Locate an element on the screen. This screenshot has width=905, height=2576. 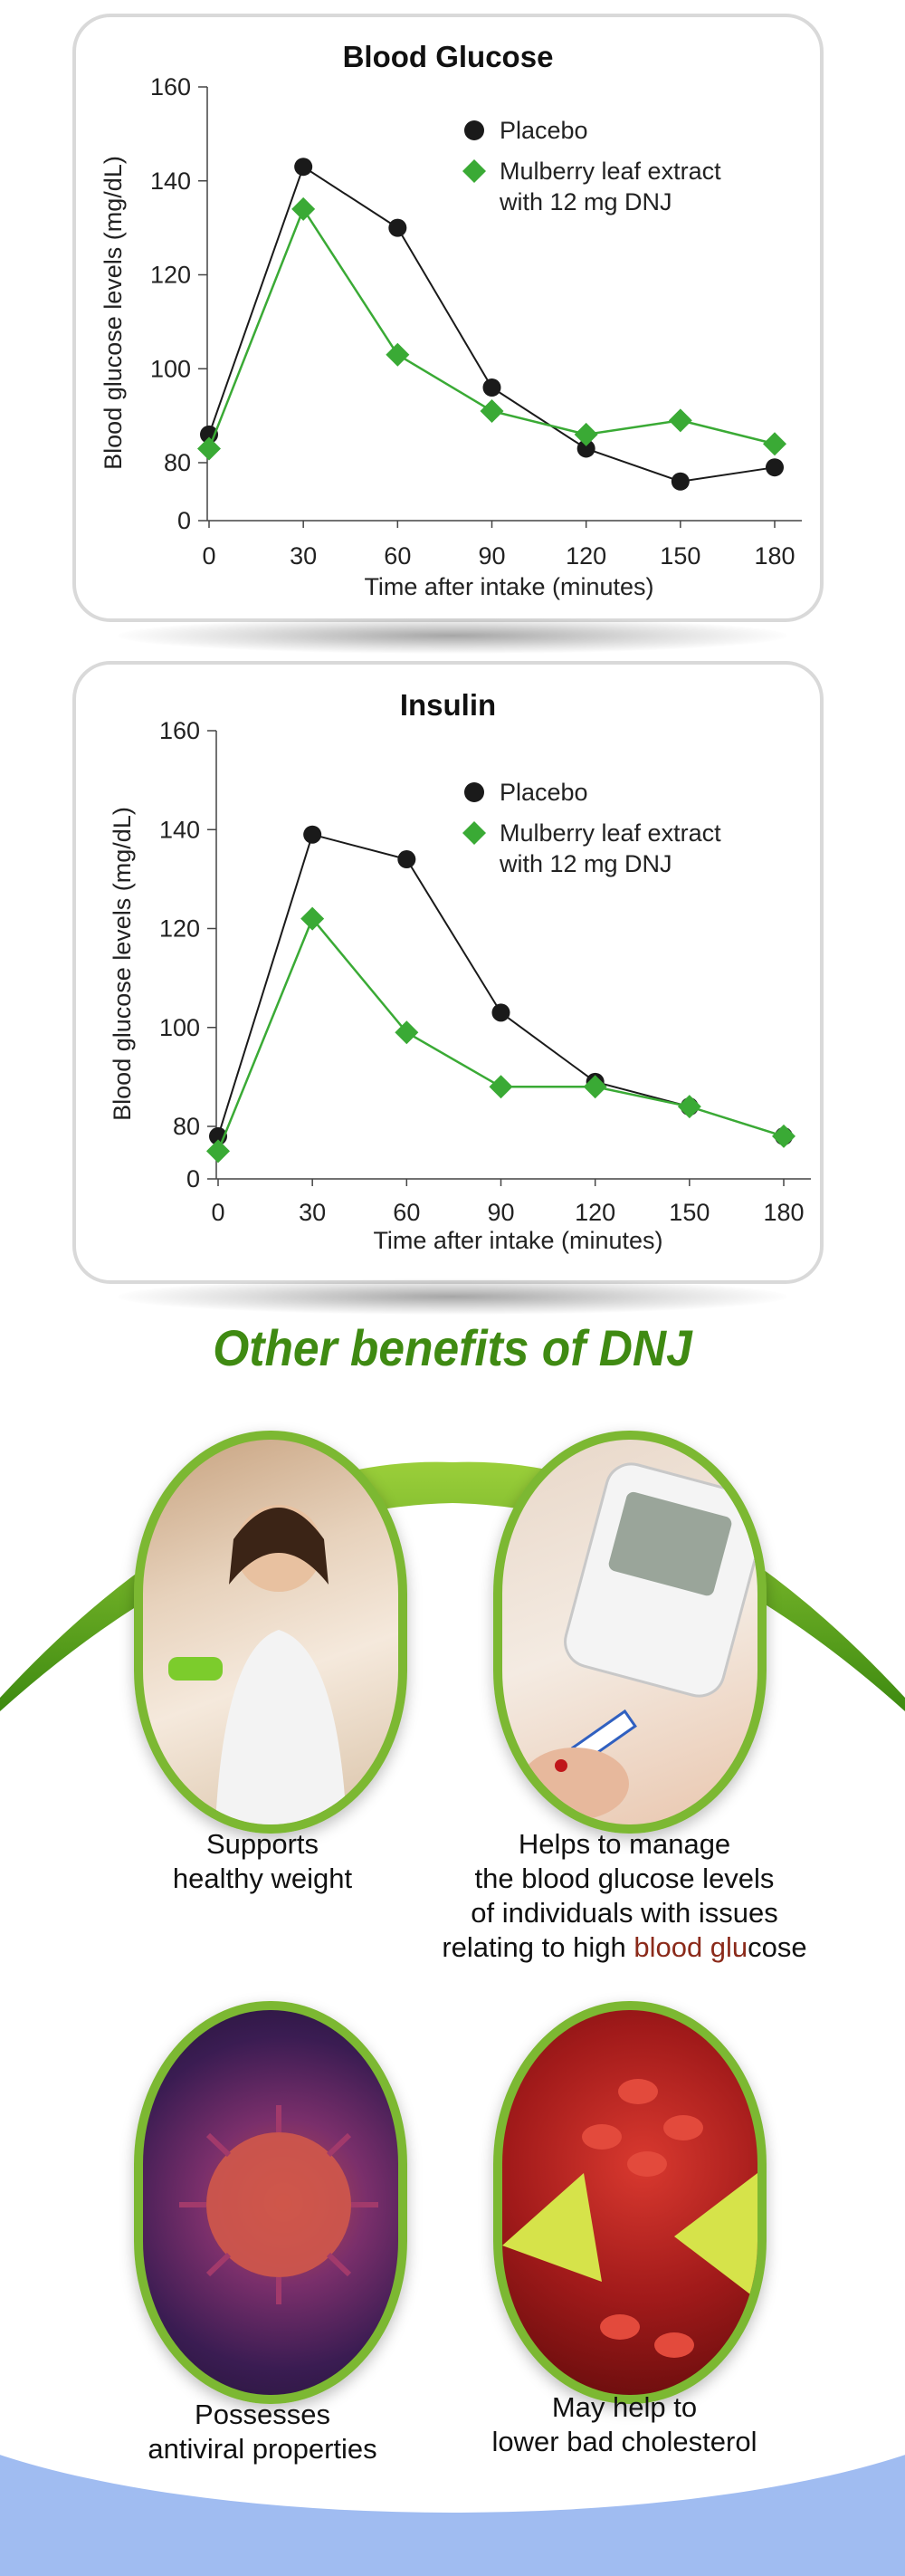
benefit-line: lower bad cholesterol is located at coordinates (624, 2441).